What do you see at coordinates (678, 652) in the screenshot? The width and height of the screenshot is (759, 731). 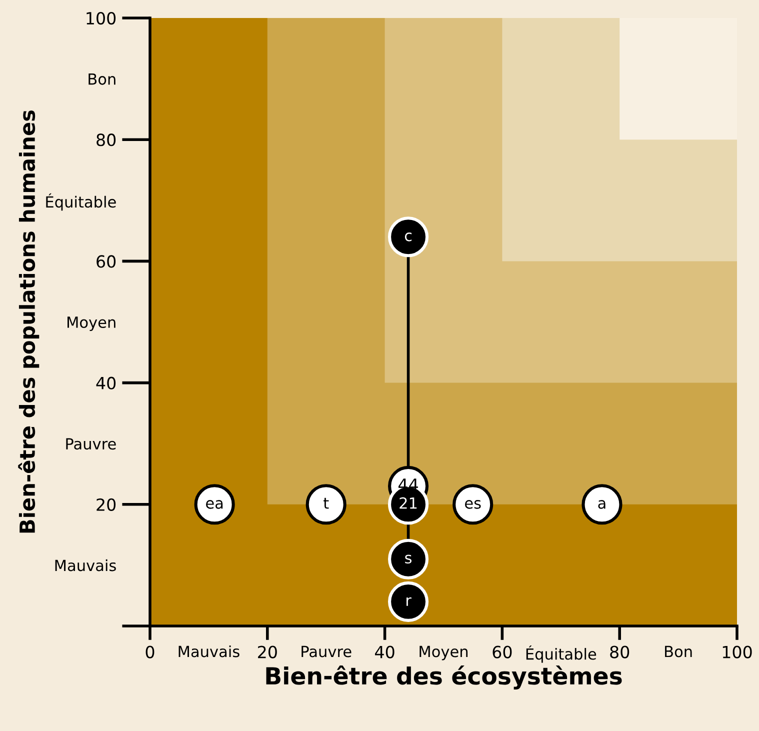 I see `x-tick-label: Bon` at bounding box center [678, 652].